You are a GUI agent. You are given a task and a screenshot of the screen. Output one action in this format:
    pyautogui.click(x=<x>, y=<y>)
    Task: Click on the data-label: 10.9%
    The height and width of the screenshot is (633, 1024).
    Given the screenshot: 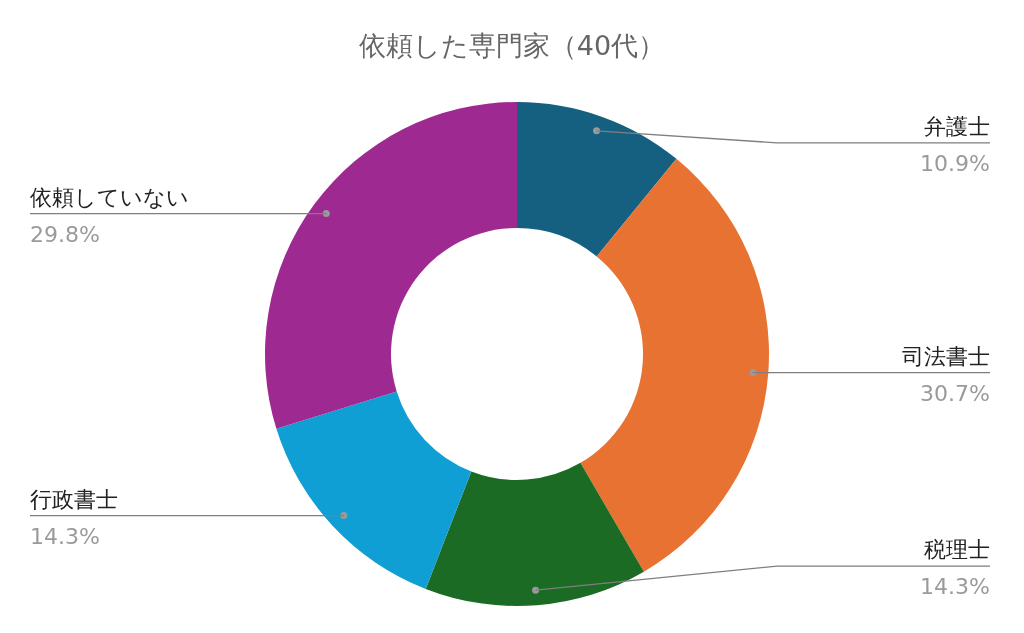 What is the action you would take?
    pyautogui.click(x=955, y=163)
    